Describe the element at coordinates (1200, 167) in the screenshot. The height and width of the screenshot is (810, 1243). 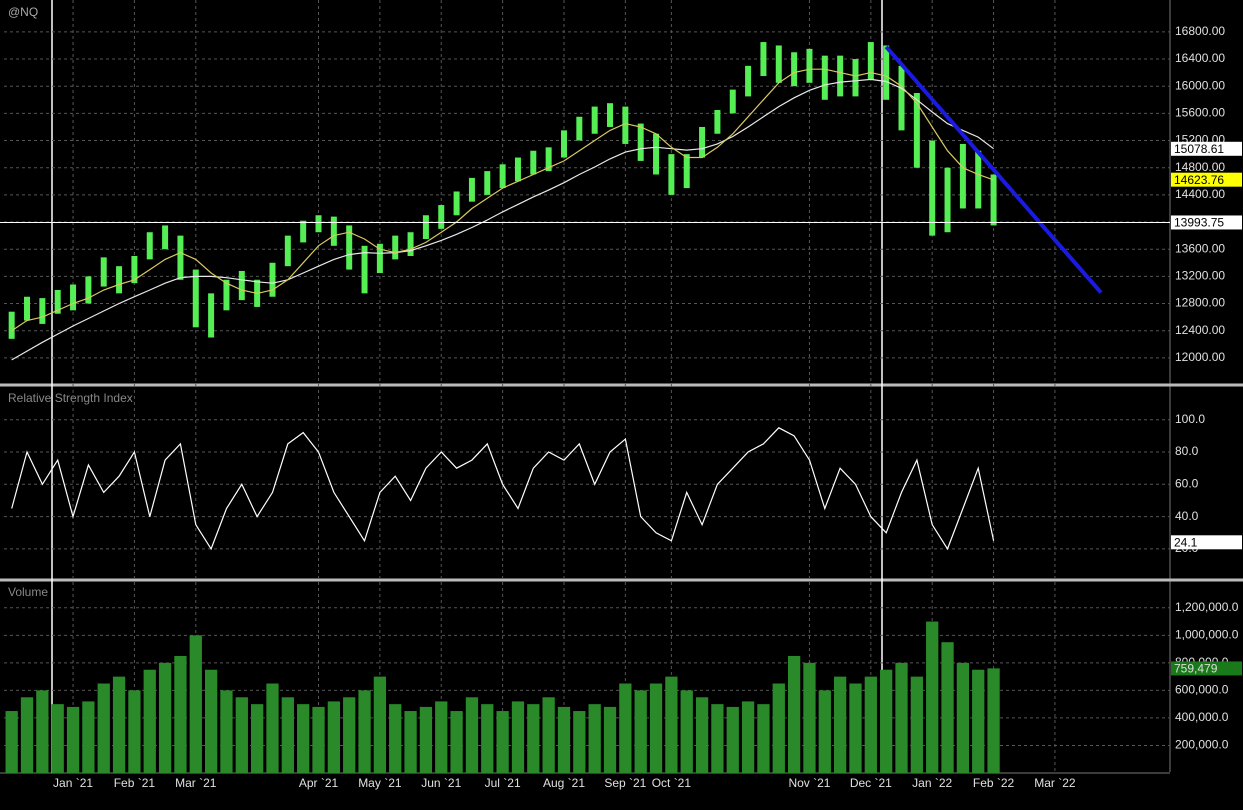
I see `y-tick-label: 14800.00` at that location.